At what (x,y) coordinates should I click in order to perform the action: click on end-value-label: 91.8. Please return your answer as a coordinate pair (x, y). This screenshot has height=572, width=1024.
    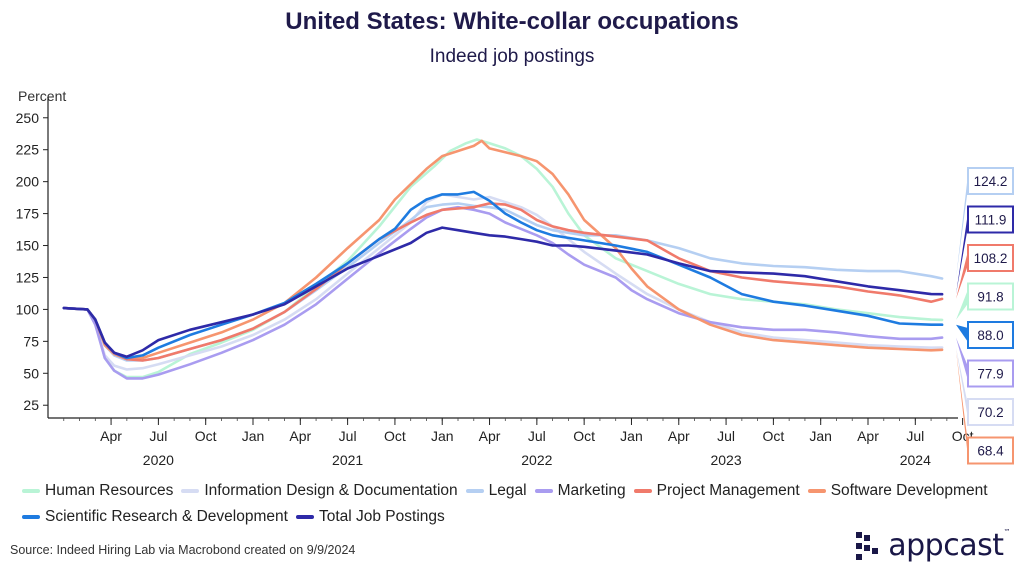
    Looking at the image, I should click on (990, 297).